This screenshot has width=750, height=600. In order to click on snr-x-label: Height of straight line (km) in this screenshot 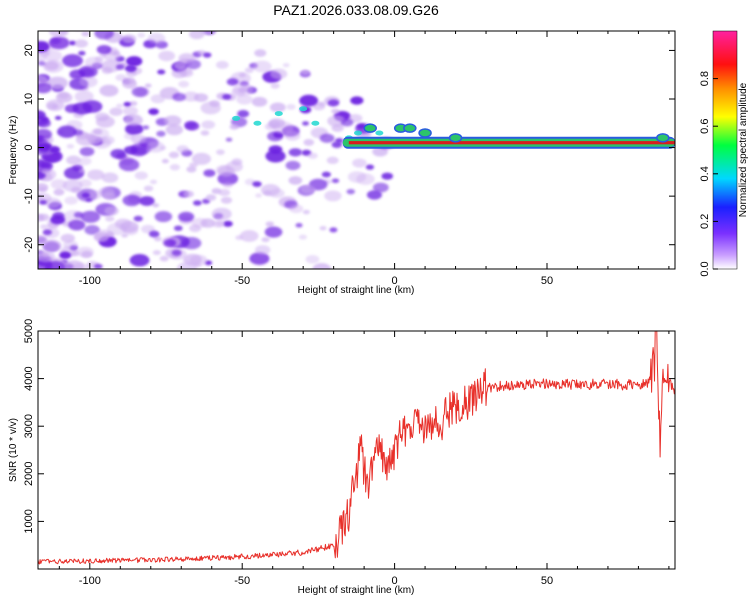, I will do `click(356, 590)`.